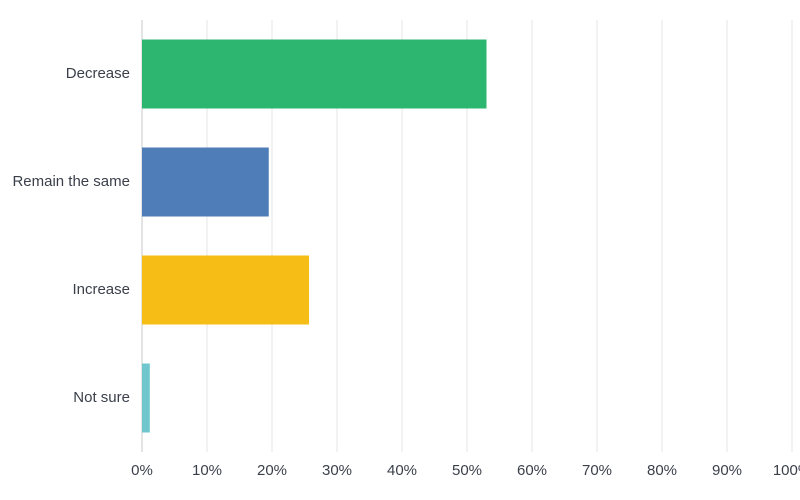 The image size is (800, 500). I want to click on x-tick-label: 30%, so click(337, 470).